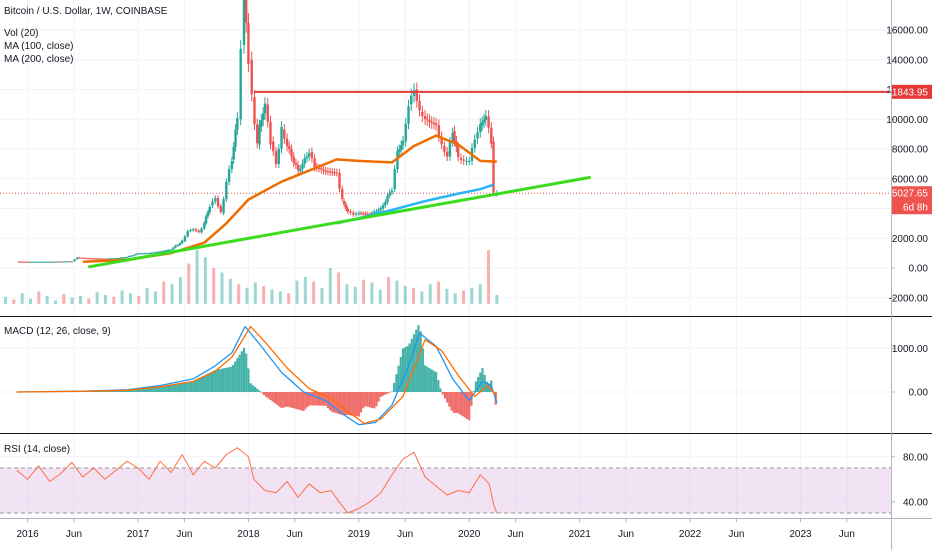 The image size is (932, 550). Describe the element at coordinates (580, 534) in the screenshot. I see `time-tick-label: 2021` at that location.